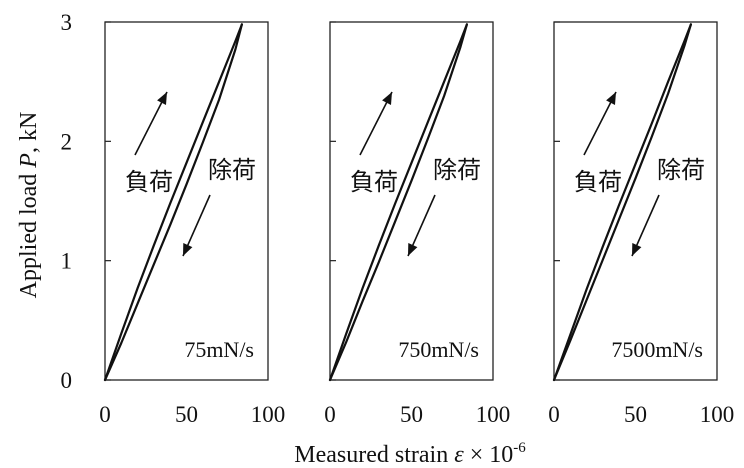 This screenshot has height=468, width=744. Describe the element at coordinates (67, 380) in the screenshot. I see `y-tick-label: 0` at that location.